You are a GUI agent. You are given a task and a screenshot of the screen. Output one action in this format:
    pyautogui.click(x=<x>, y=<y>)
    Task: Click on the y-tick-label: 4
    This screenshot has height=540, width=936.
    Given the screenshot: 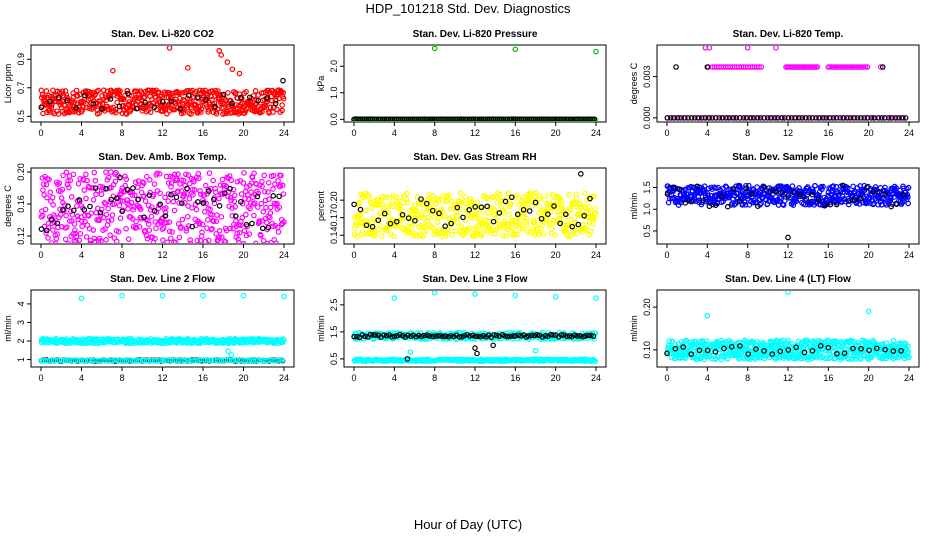 What is the action you would take?
    pyautogui.click(x=21, y=303)
    